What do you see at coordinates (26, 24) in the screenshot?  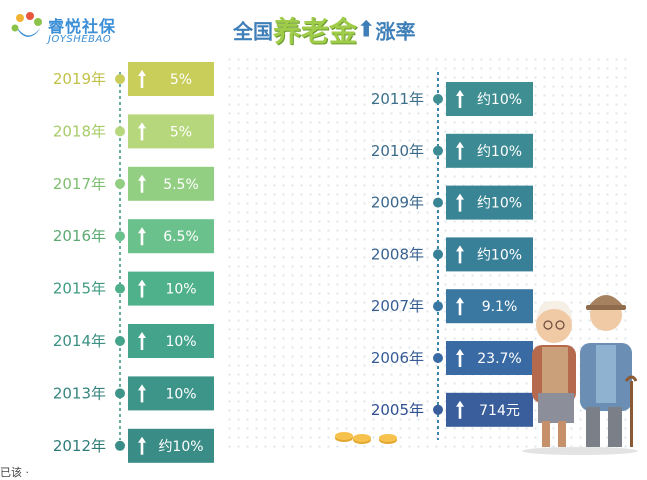 I see `logo-icon` at bounding box center [26, 24].